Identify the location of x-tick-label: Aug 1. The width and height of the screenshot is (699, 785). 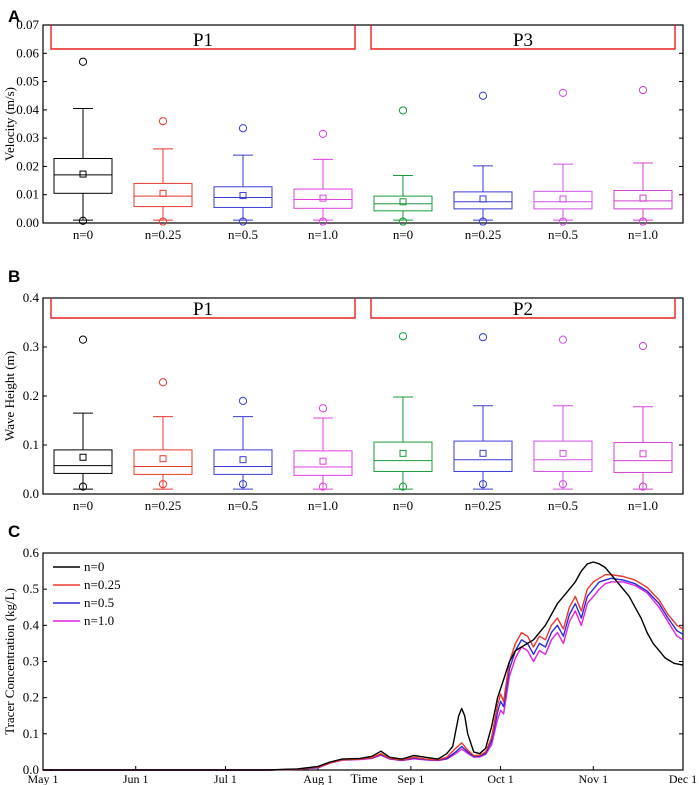
(318, 778).